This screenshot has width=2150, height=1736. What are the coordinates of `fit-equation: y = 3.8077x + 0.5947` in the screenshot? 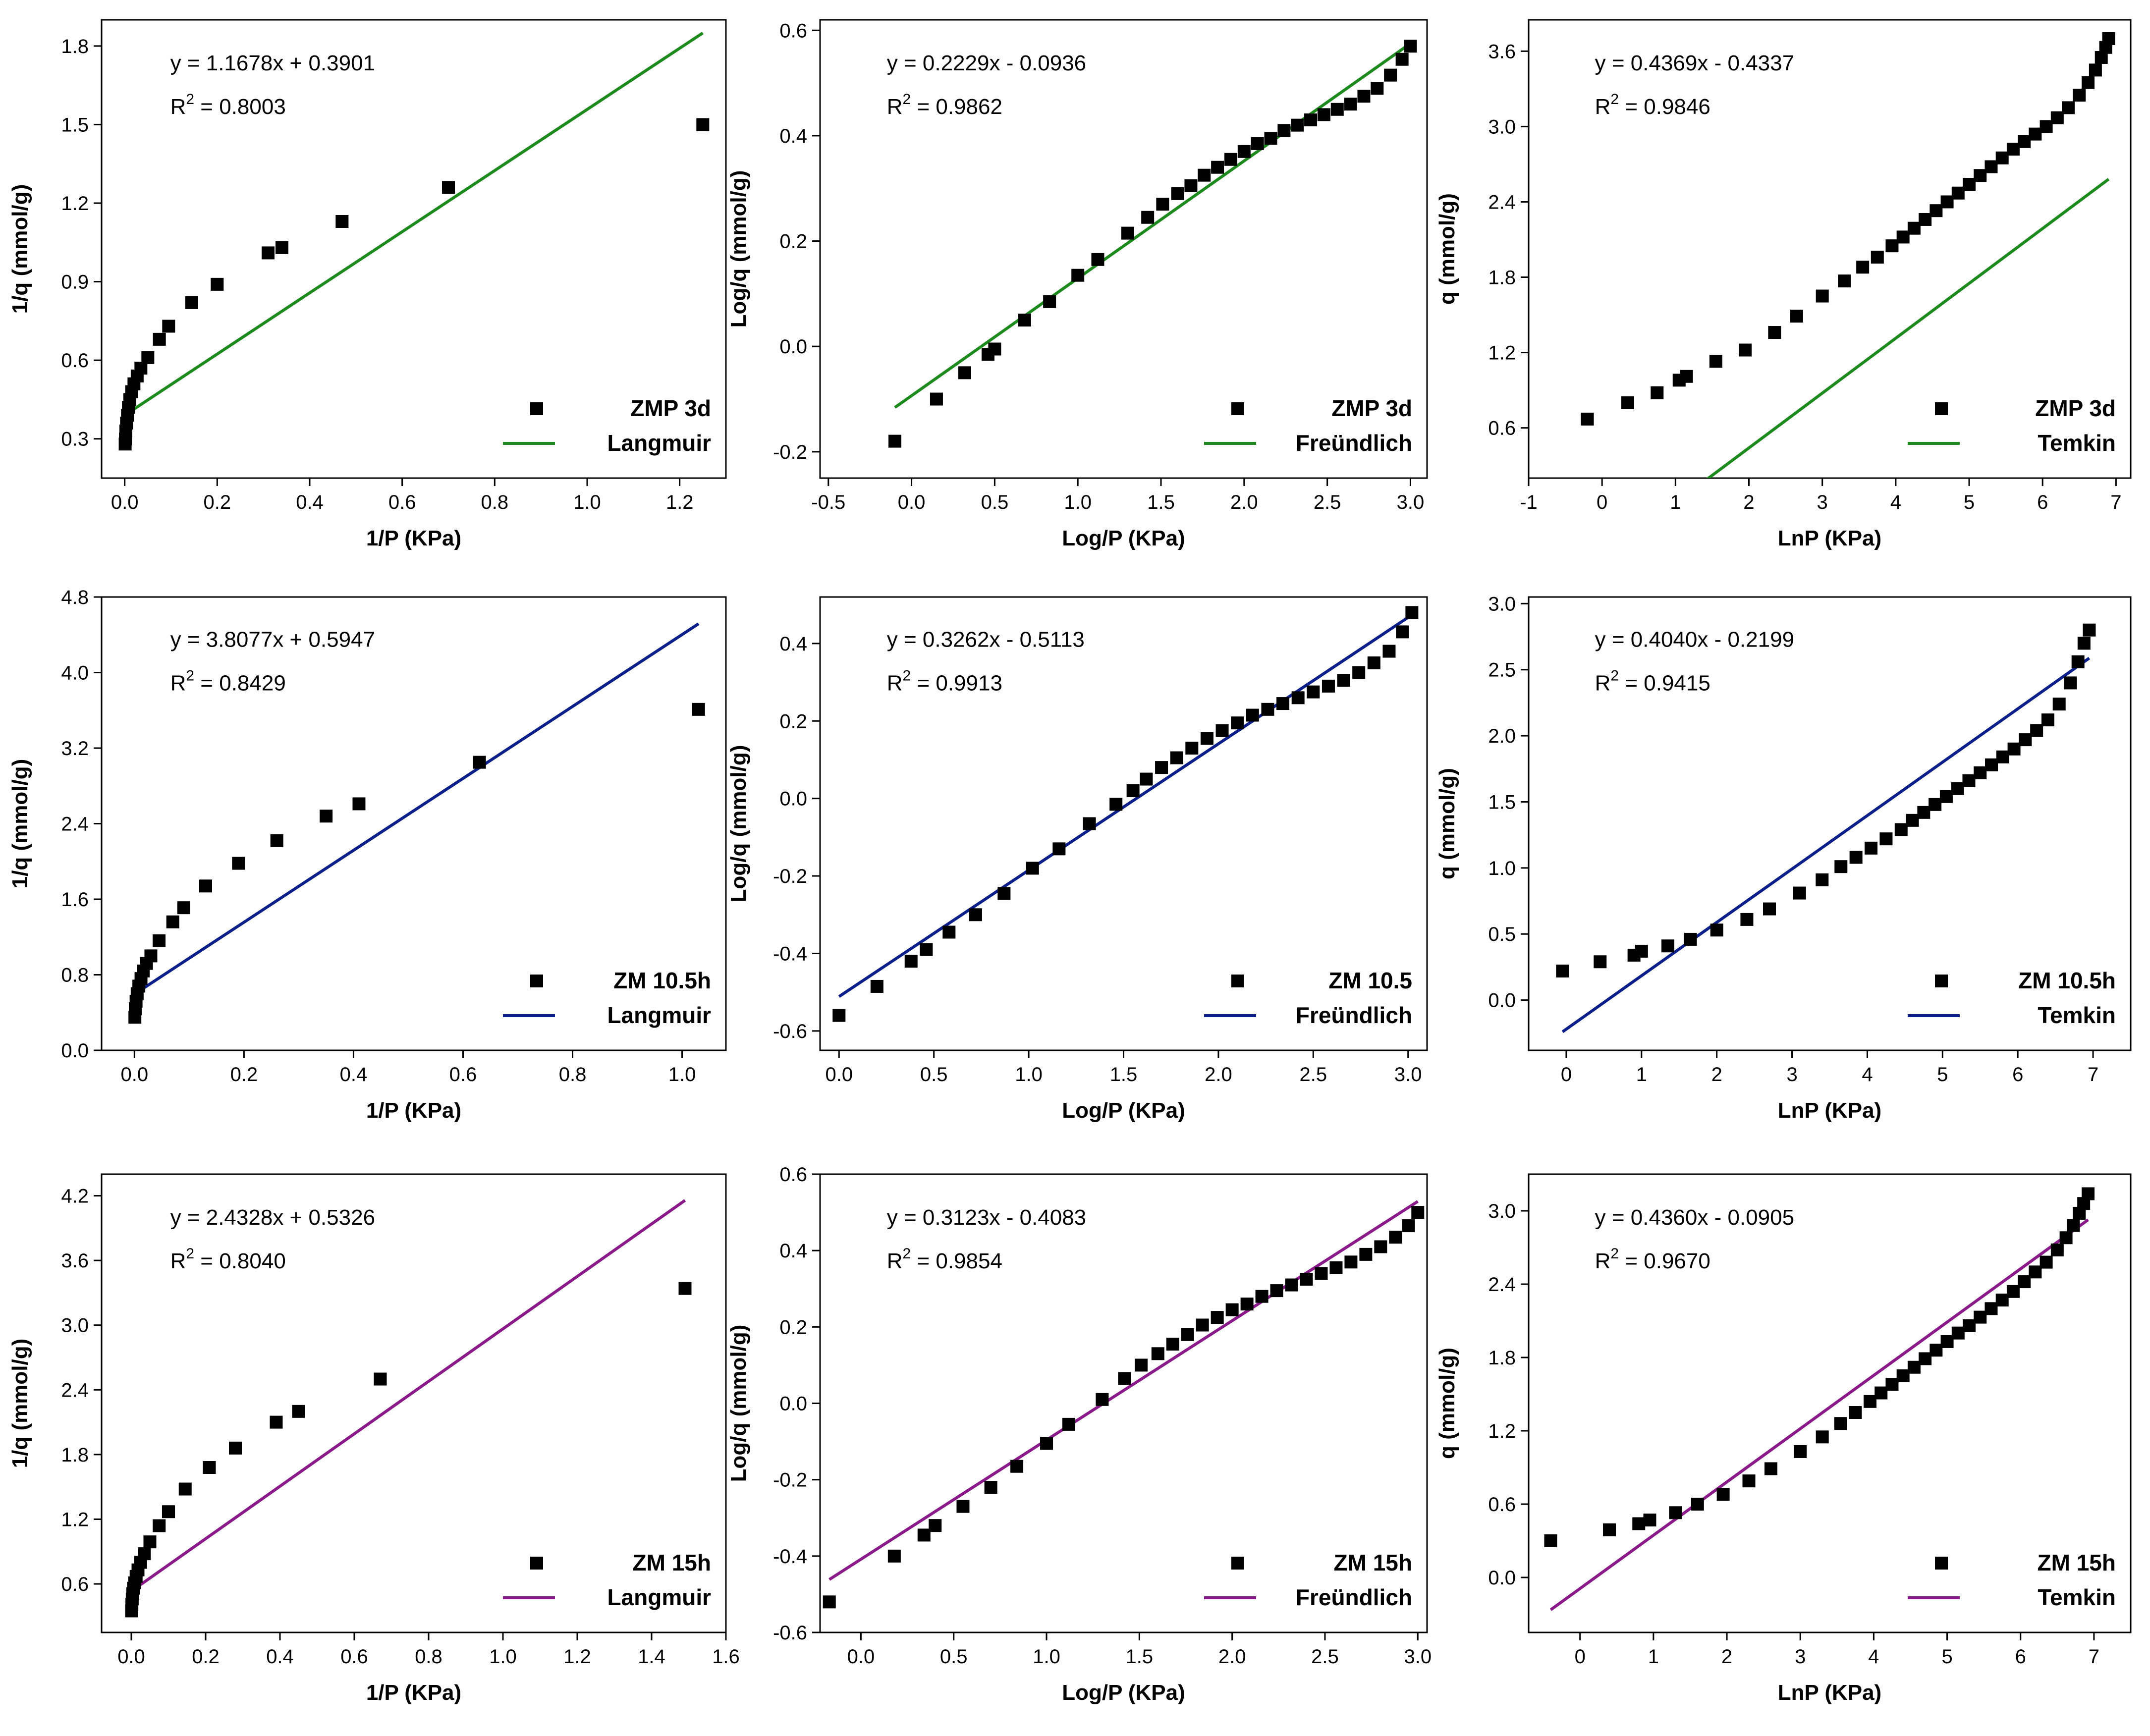 It's located at (272, 640).